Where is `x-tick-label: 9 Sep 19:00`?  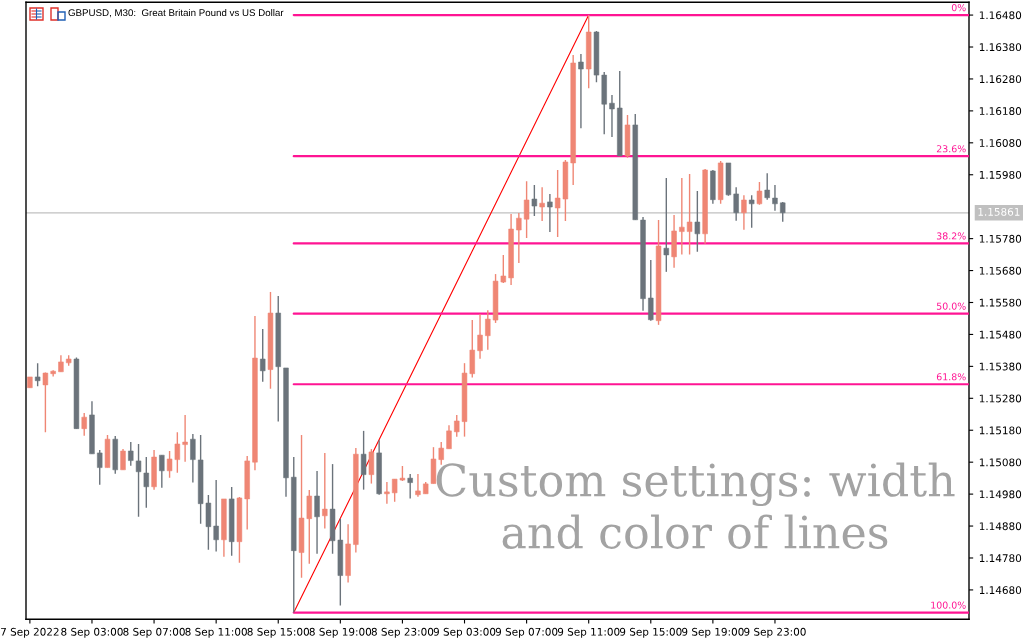 x-tick-label: 9 Sep 19:00 is located at coordinates (713, 632).